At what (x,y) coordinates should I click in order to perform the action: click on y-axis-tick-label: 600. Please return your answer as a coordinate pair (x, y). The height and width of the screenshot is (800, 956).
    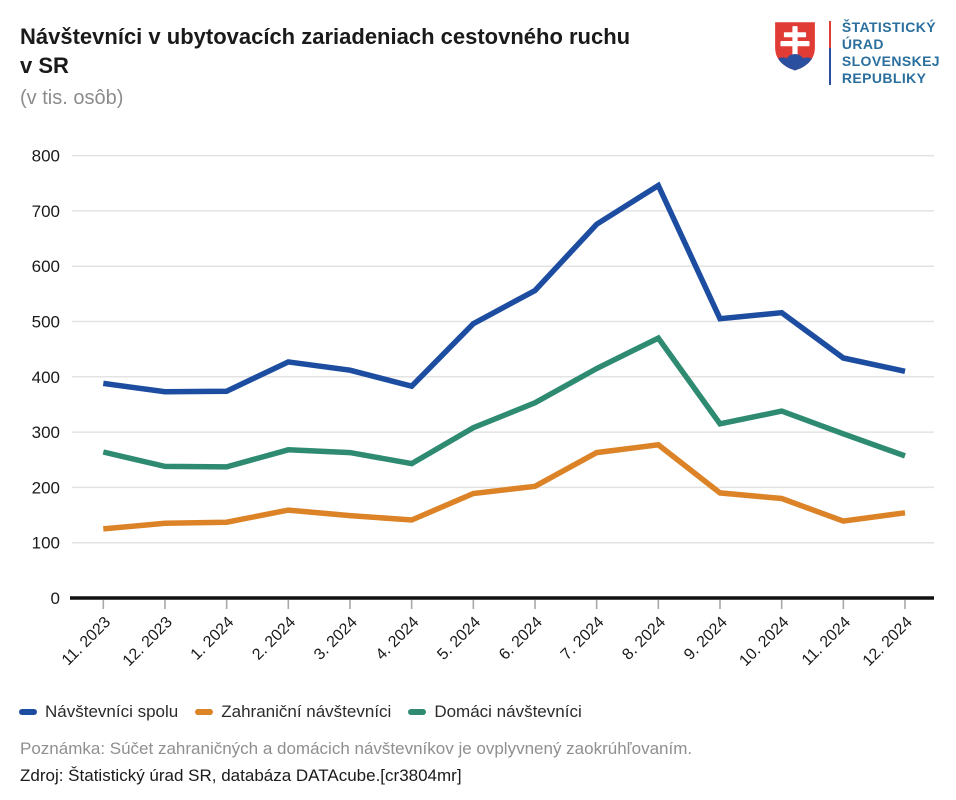
    Looking at the image, I should click on (46, 266).